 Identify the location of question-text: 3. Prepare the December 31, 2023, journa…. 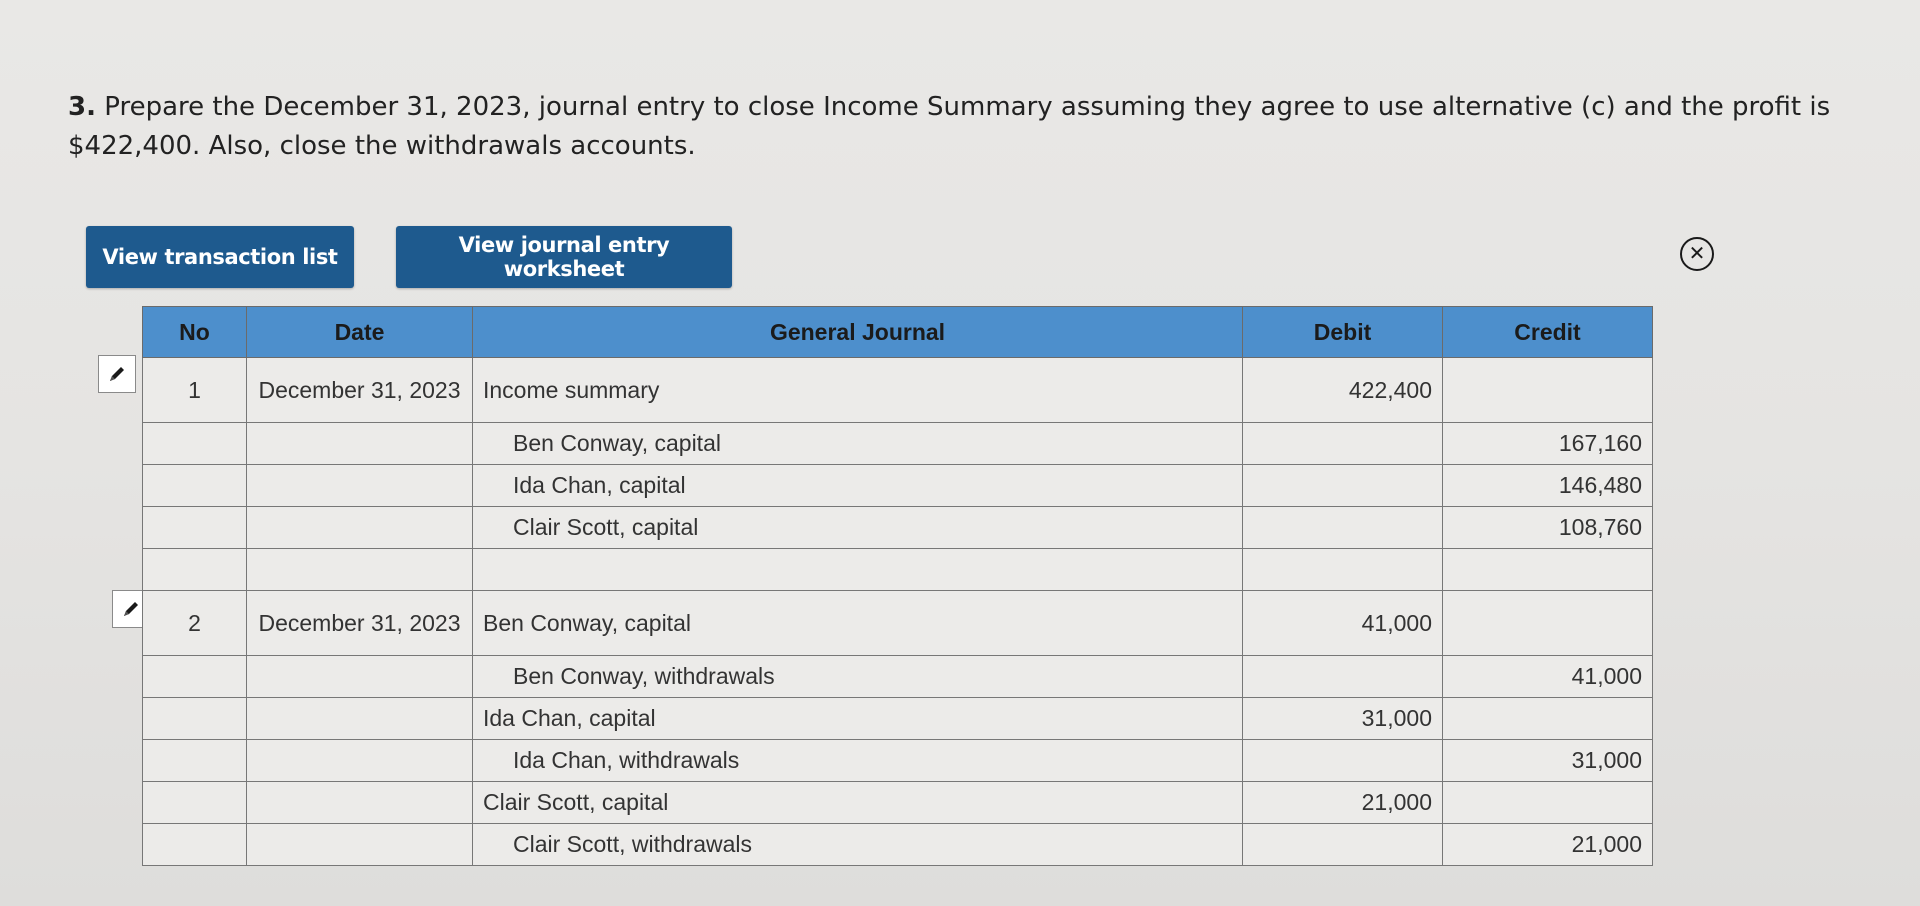
(978, 127).